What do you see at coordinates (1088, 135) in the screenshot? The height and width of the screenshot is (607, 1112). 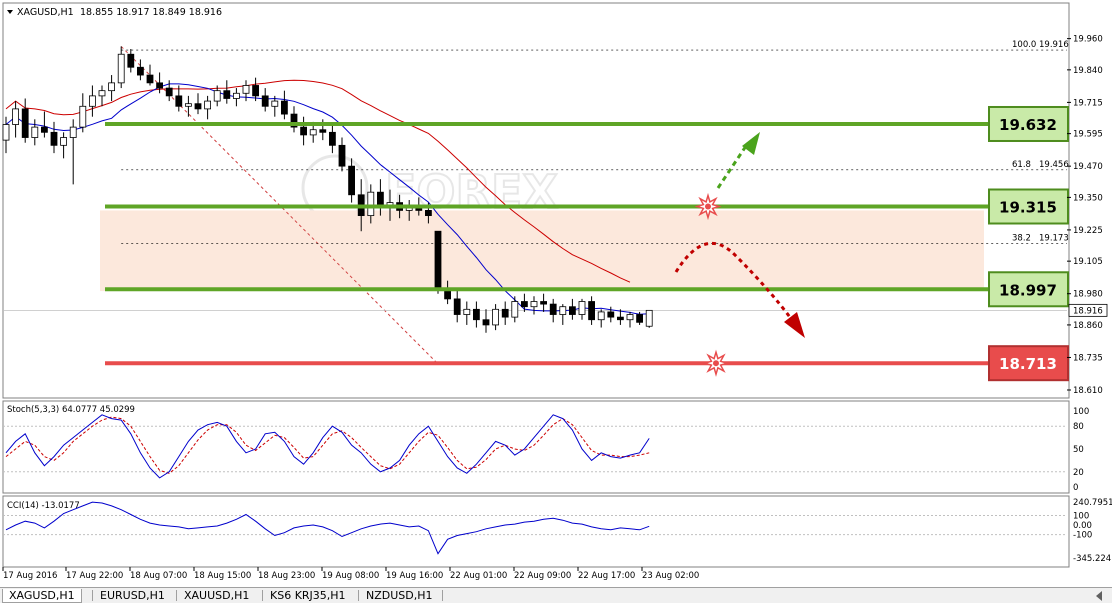 I see `y-tick-label: 19.595` at bounding box center [1088, 135].